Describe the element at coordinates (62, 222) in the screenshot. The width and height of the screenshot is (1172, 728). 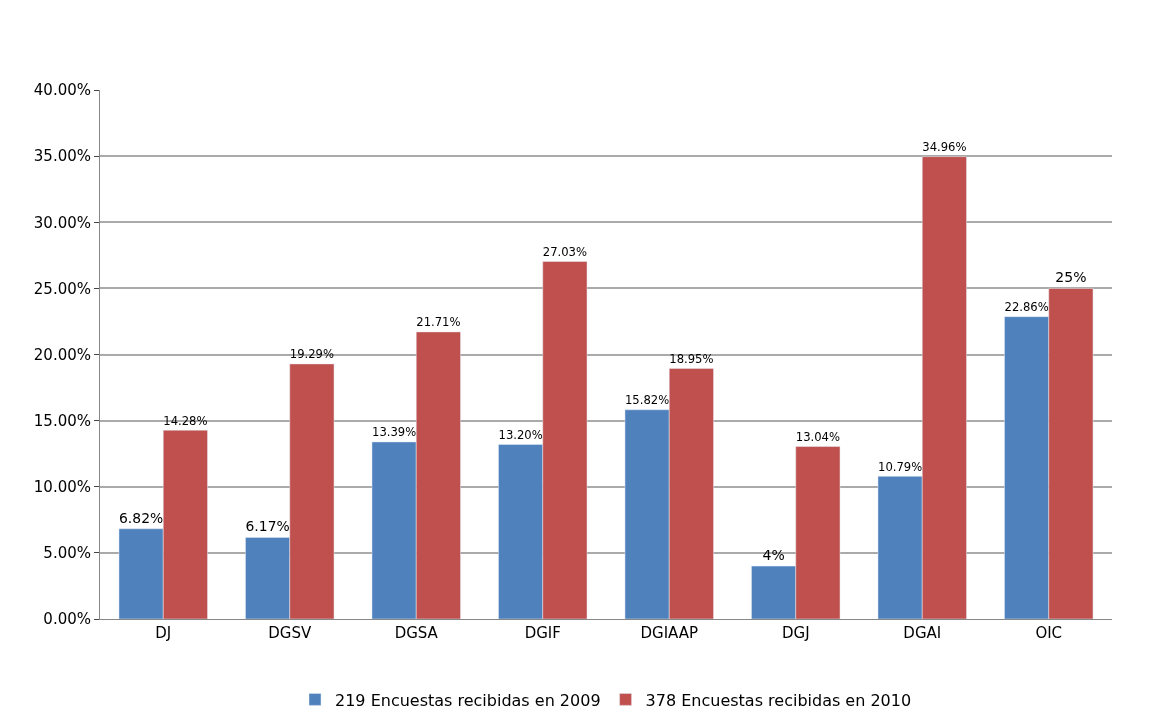
I see `y-tick-label: 30.00%` at that location.